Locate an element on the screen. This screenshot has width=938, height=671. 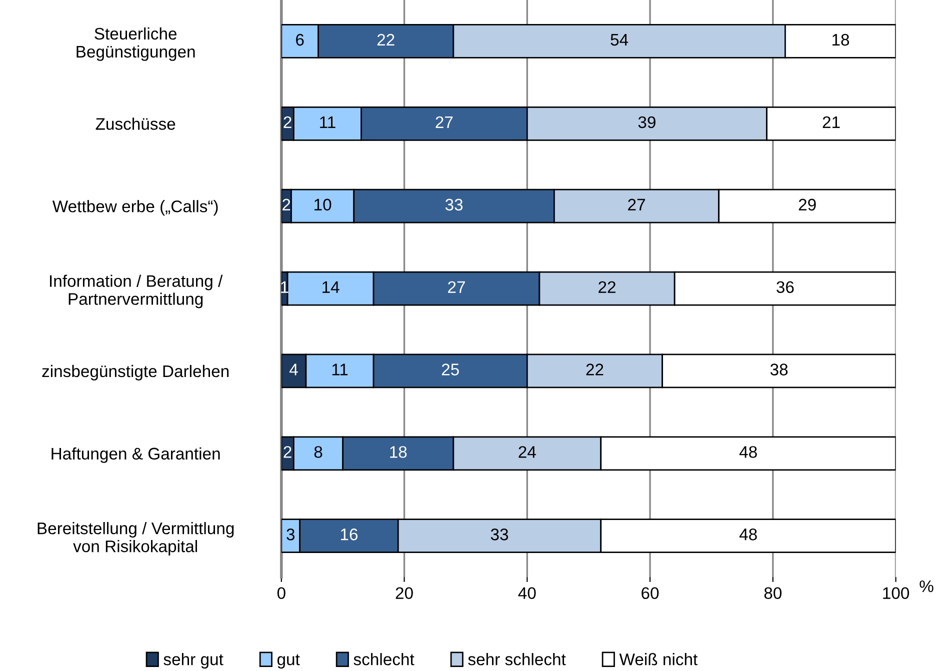
legend-label: gut is located at coordinates (288, 661).